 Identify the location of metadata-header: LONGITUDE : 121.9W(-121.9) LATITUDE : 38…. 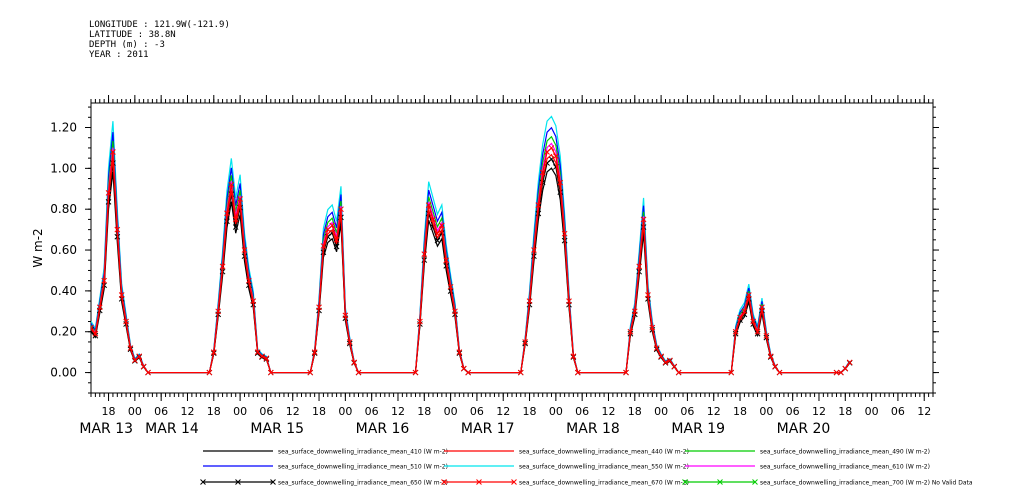
(159, 40).